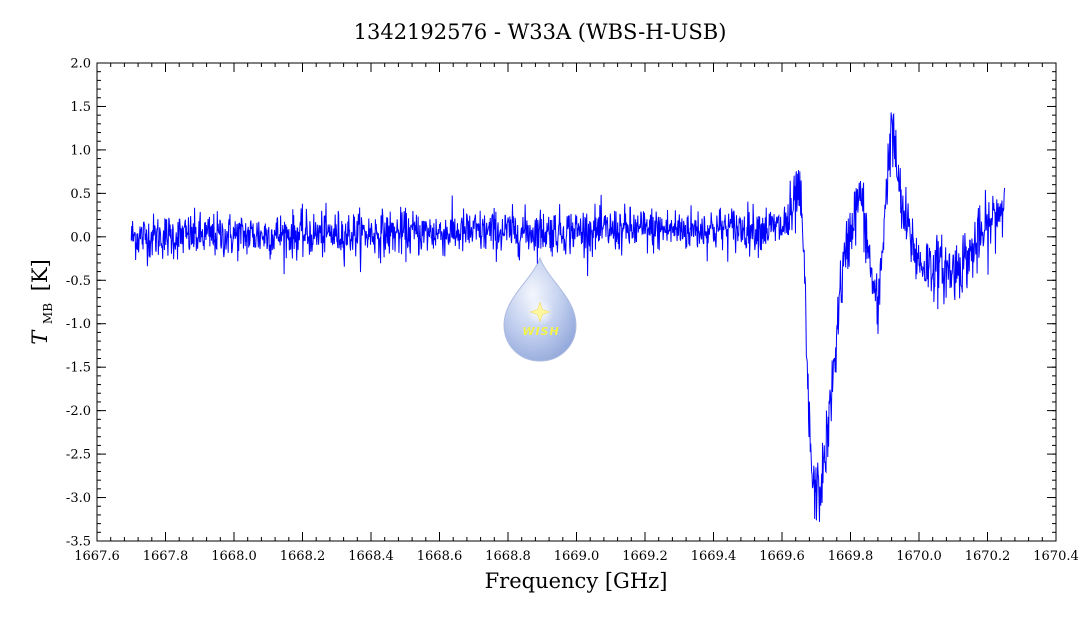  I want to click on wish-logo: WISH, so click(540, 309).